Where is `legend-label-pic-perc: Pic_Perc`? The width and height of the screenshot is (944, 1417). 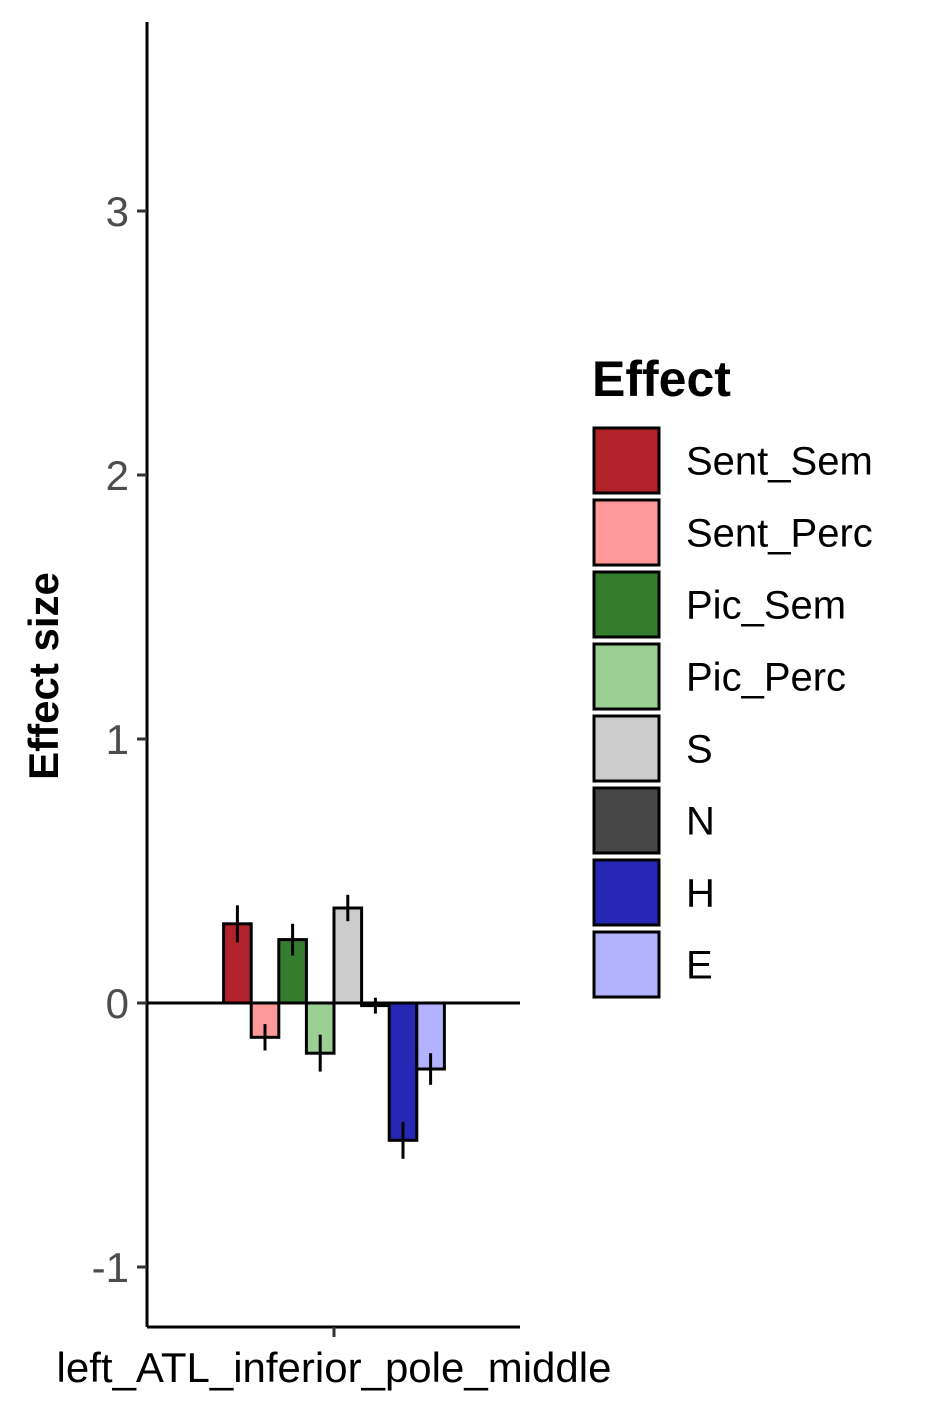
legend-label-pic-perc: Pic_Perc is located at coordinates (766, 678).